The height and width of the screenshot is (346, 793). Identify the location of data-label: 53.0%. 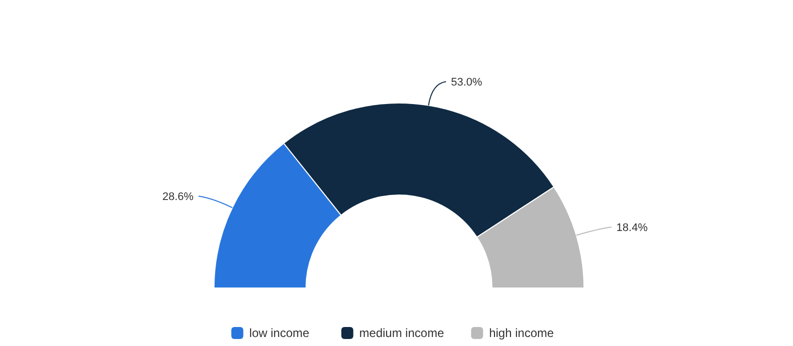
(466, 82).